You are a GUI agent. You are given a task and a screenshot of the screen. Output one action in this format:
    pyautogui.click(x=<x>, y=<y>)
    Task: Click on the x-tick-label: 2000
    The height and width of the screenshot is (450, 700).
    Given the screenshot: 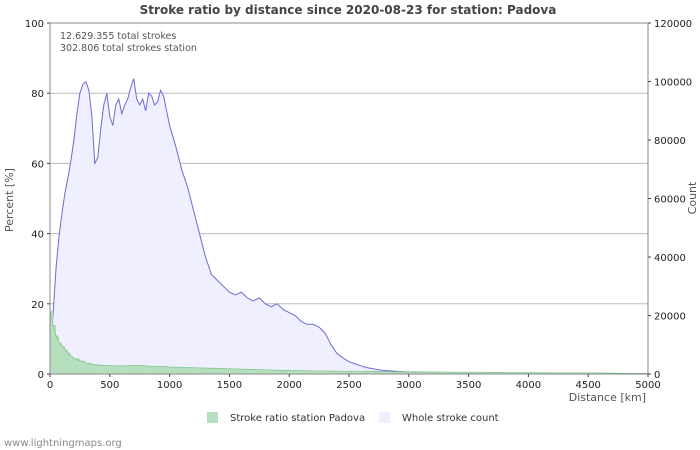 What is the action you would take?
    pyautogui.click(x=288, y=385)
    